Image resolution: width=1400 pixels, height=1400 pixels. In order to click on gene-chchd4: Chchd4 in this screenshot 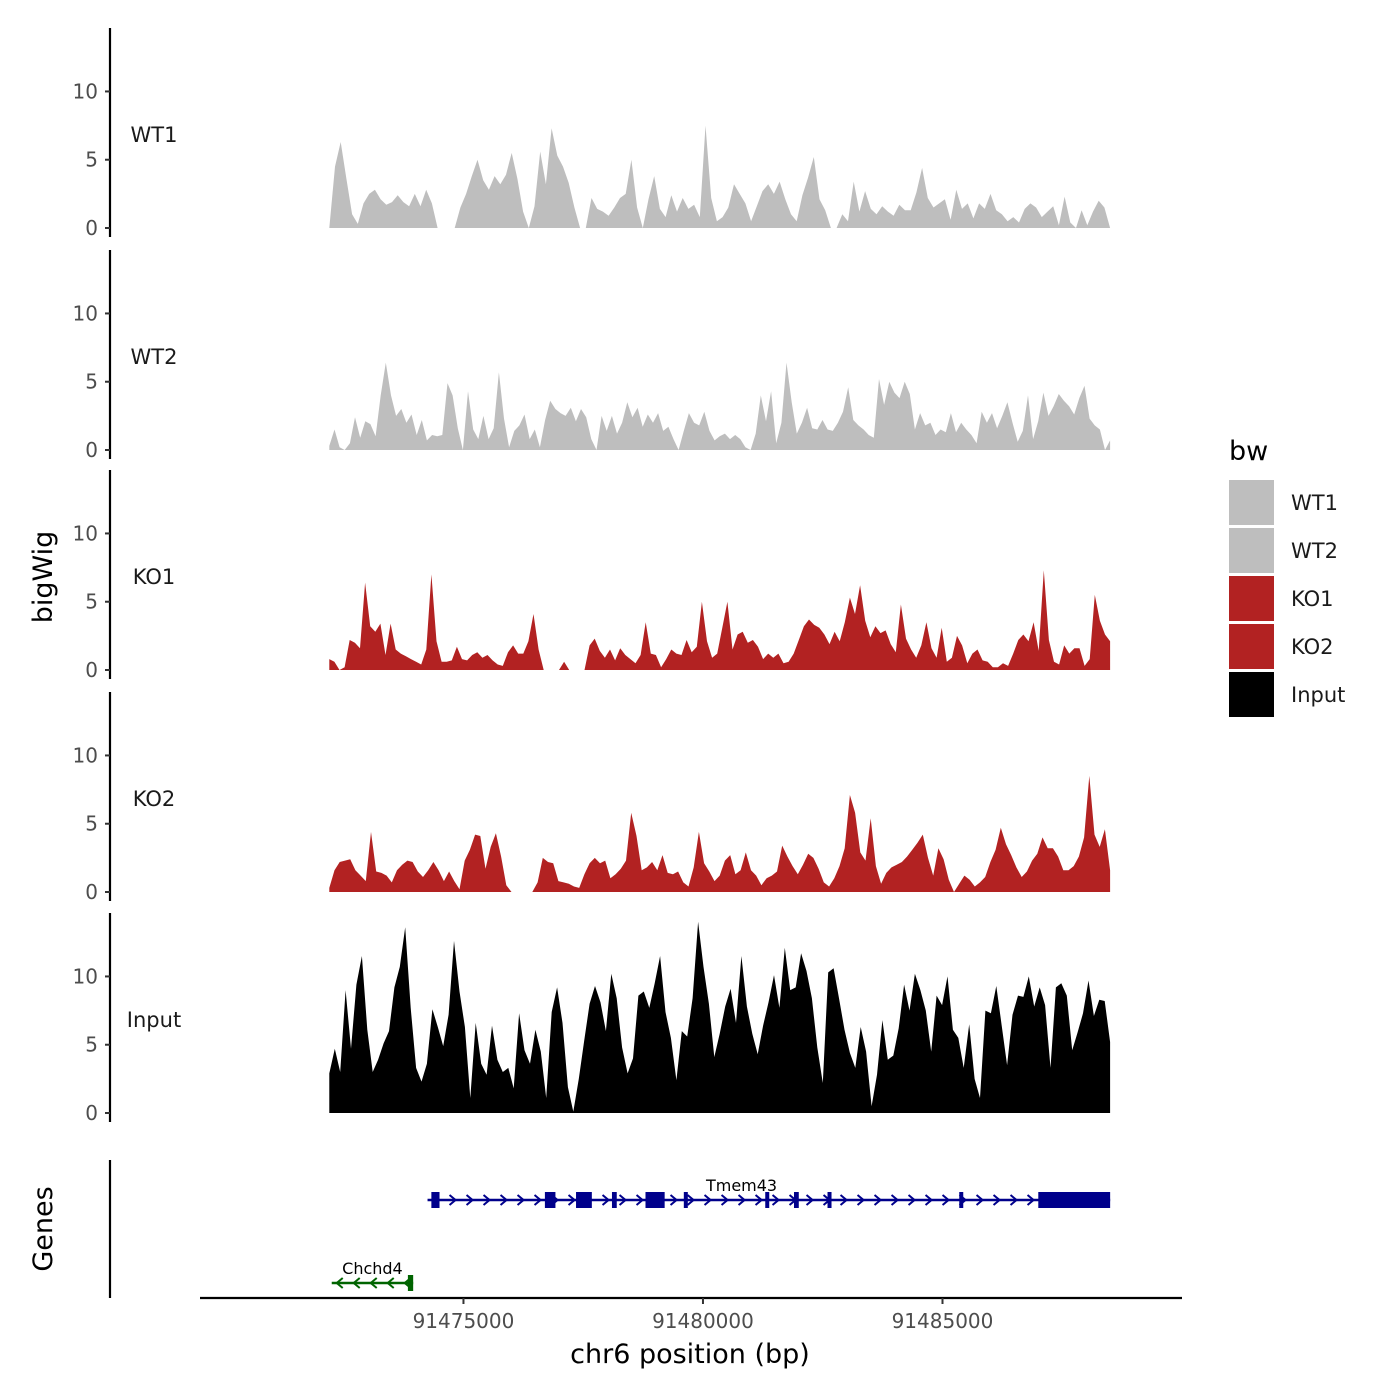, I will do `click(372, 1275)`.